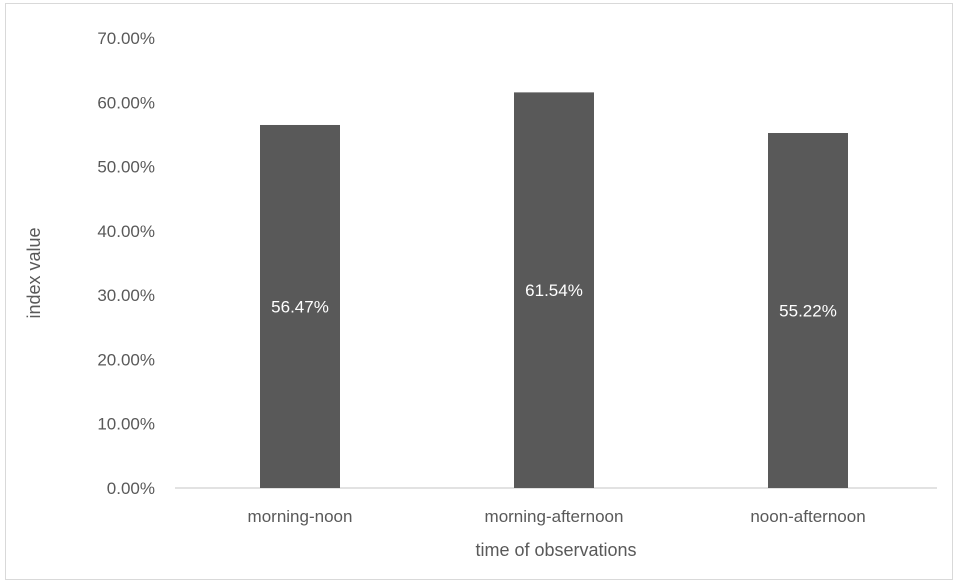 This screenshot has width=955, height=582. I want to click on y-axis-title: index value, so click(34, 272).